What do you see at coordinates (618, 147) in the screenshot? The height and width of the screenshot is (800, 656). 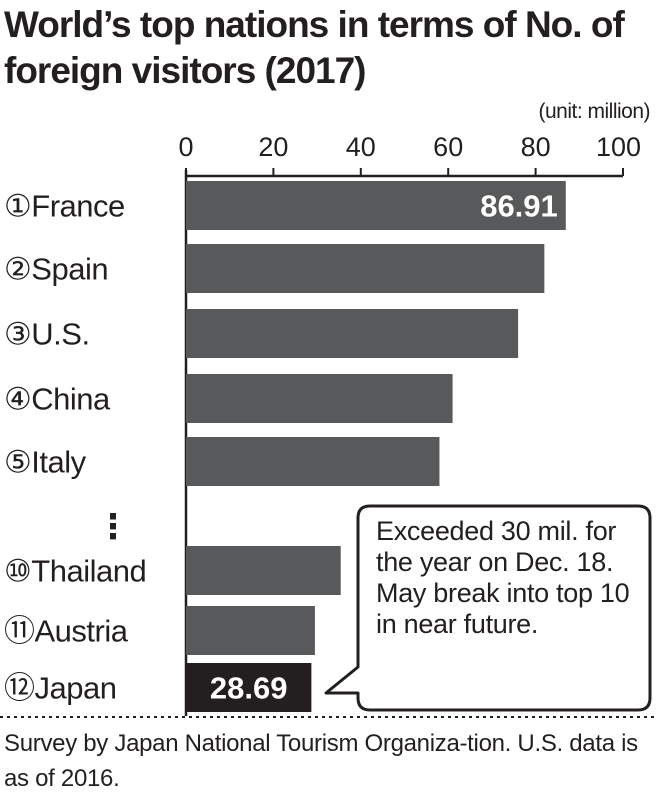 I see `x-tick-label: 100` at bounding box center [618, 147].